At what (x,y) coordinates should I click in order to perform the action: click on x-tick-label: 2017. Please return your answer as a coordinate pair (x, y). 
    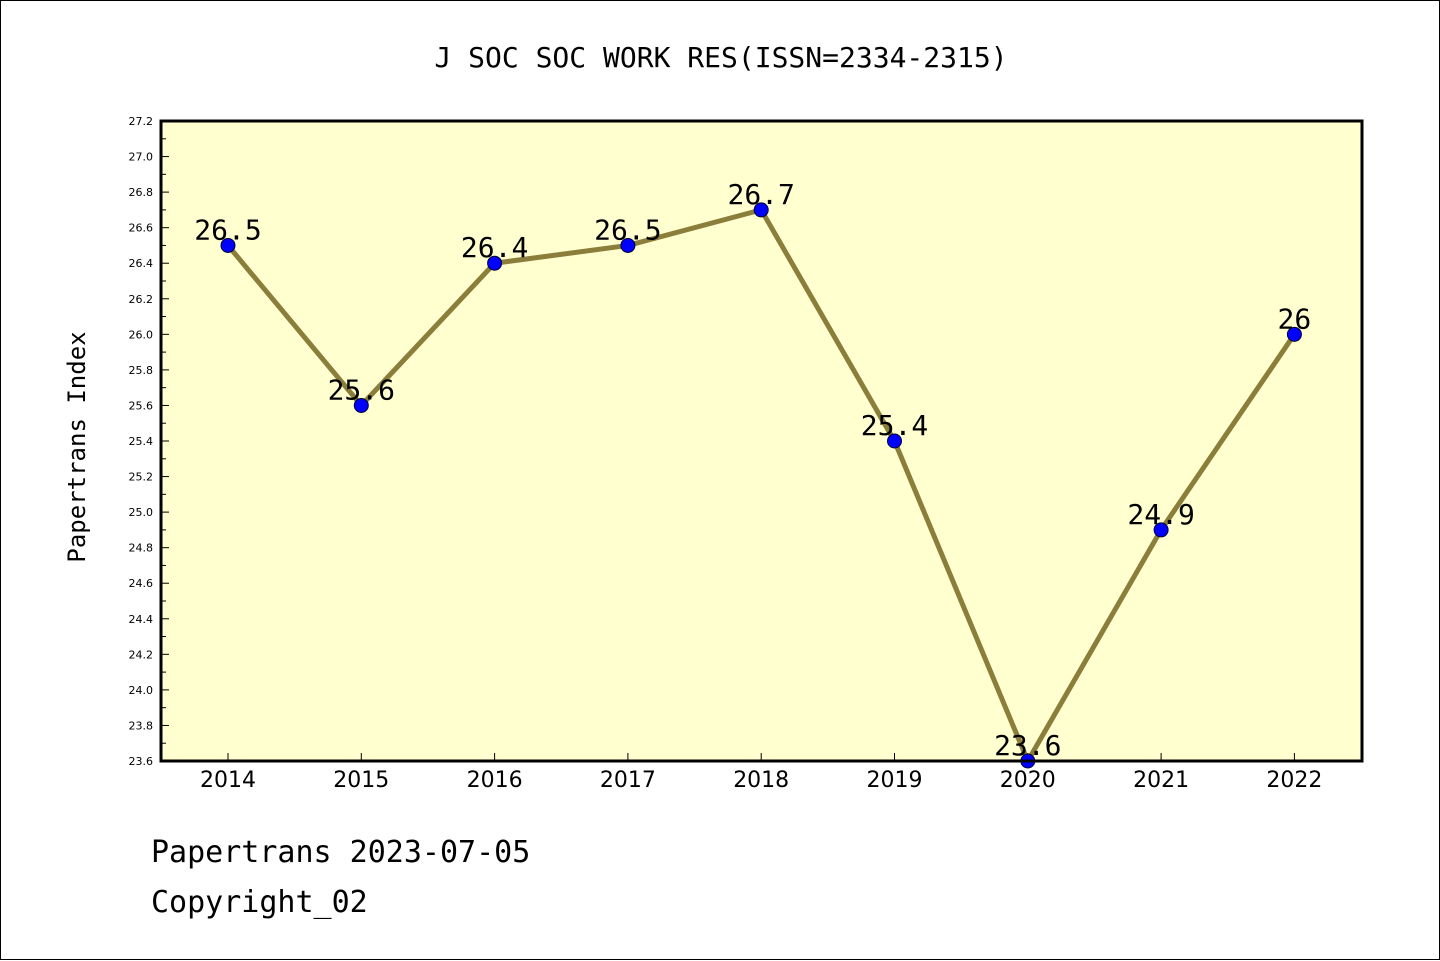
    Looking at the image, I should click on (628, 780).